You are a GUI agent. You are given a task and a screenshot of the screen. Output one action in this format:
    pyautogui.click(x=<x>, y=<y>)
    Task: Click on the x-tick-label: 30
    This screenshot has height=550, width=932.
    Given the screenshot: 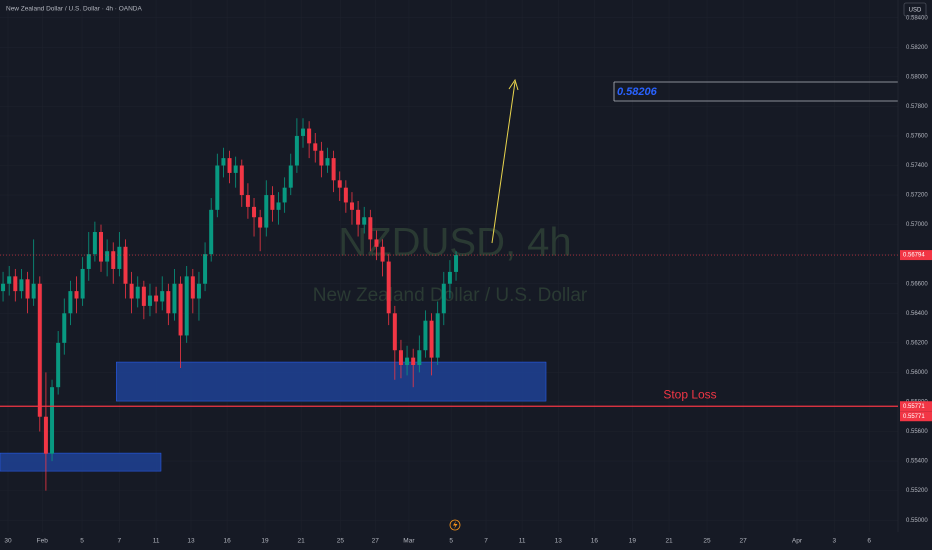 What is the action you would take?
    pyautogui.click(x=8, y=541)
    